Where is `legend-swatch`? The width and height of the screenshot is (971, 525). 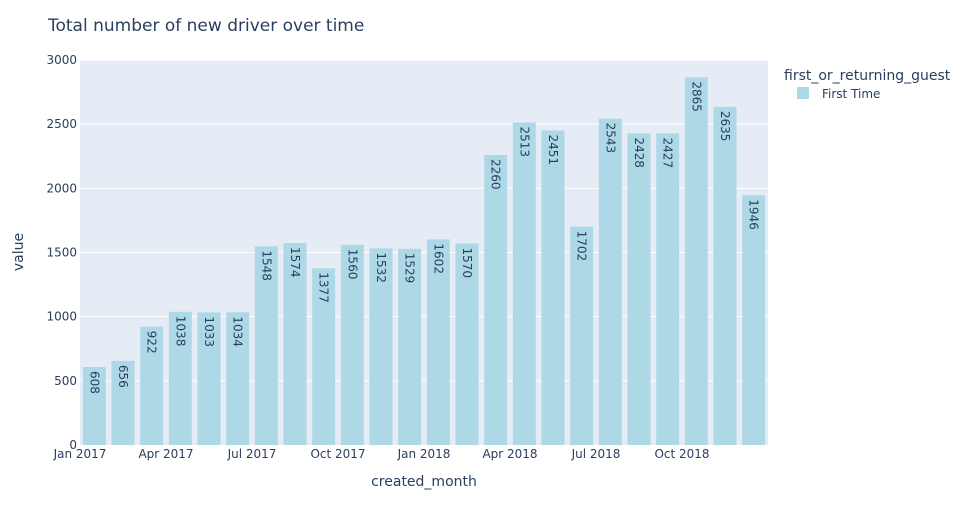
legend-swatch is located at coordinates (803, 93).